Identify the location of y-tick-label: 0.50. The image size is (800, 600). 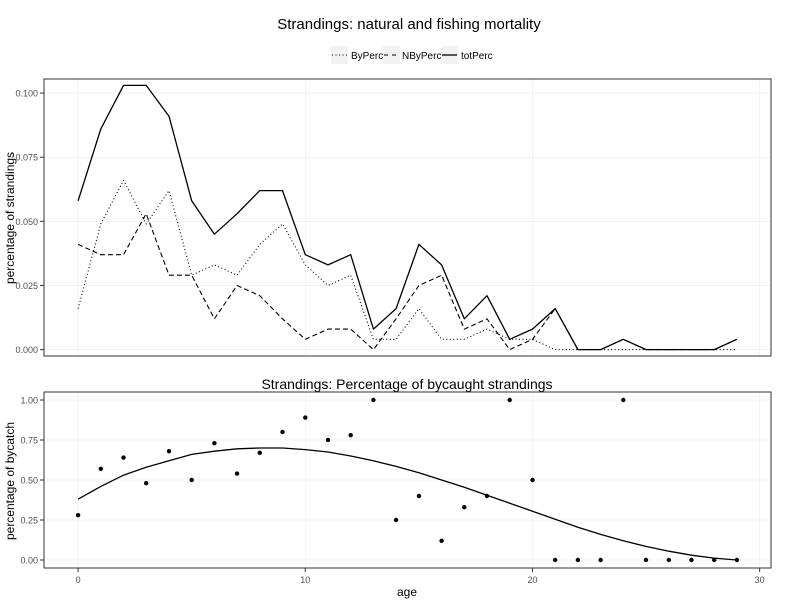
(29, 481).